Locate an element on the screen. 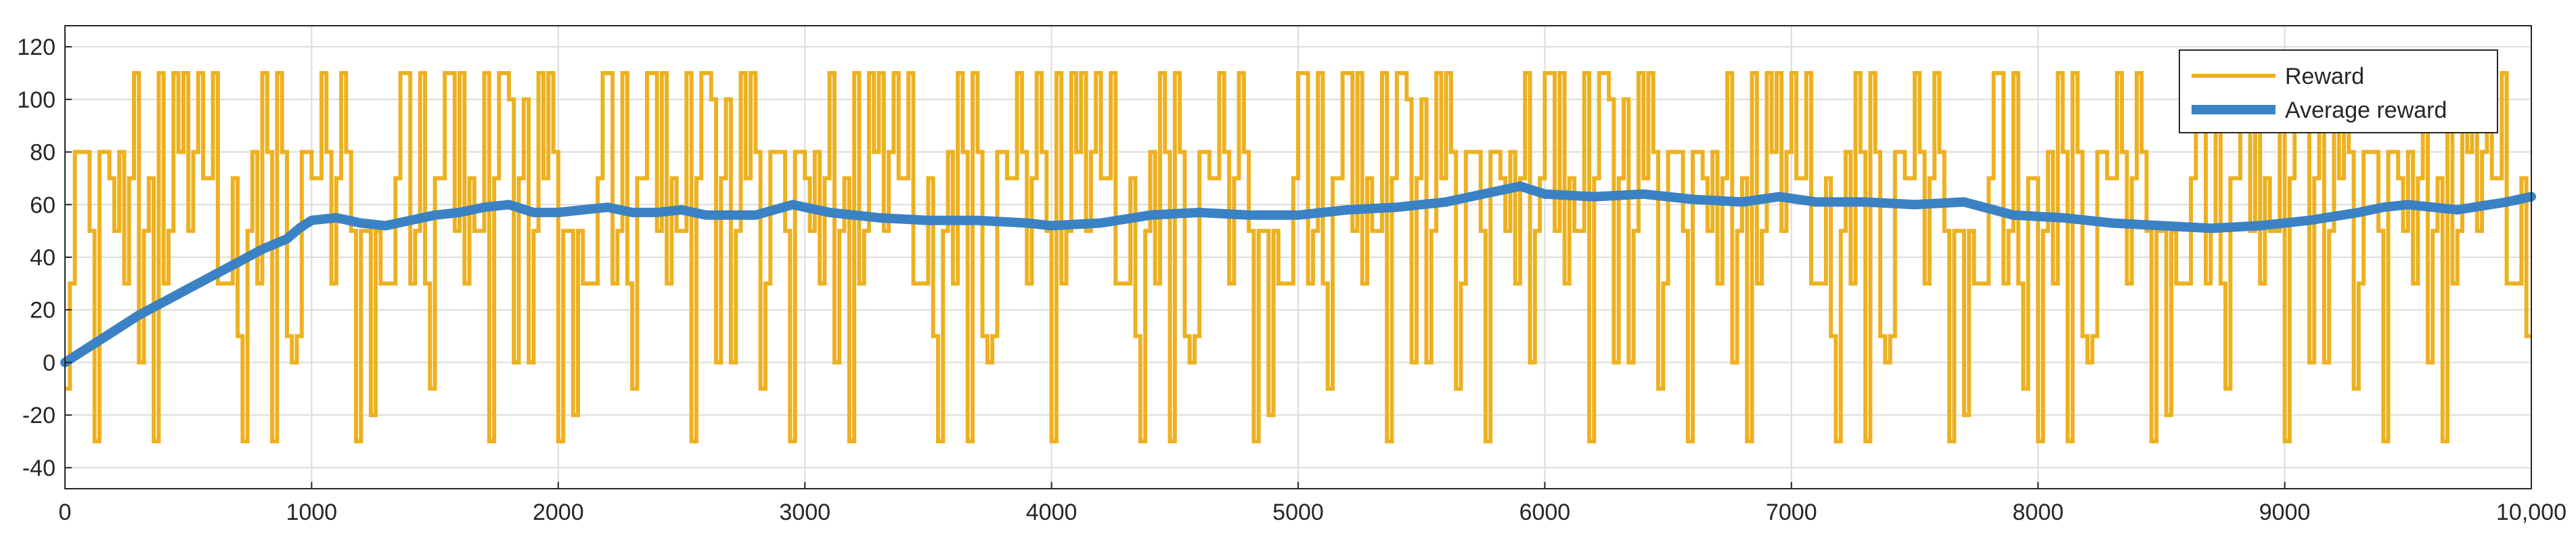 The width and height of the screenshot is (2576, 553). x-tick-label: 3000 is located at coordinates (804, 512).